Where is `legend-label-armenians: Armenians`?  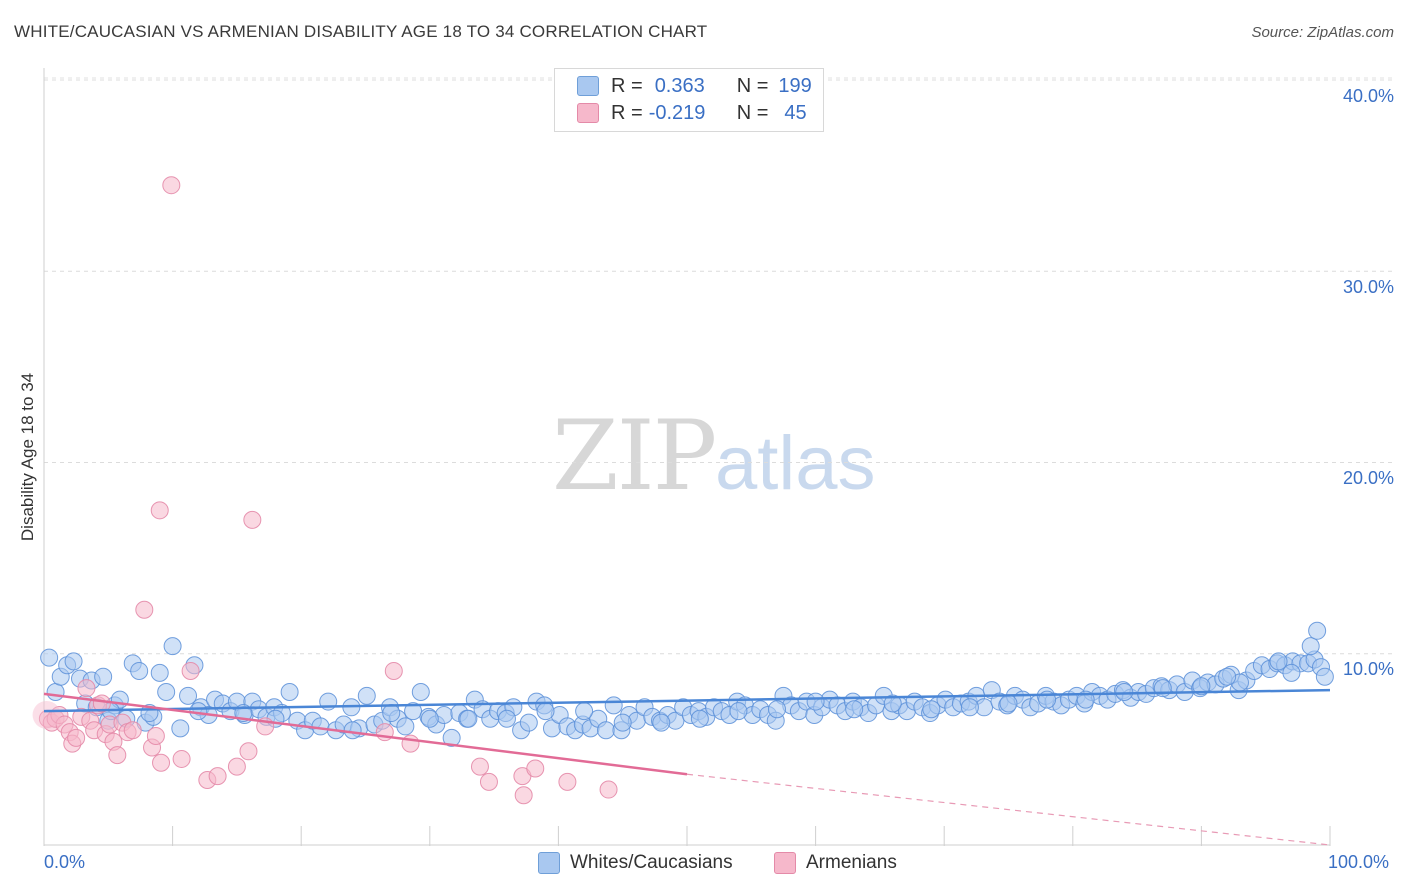
legend-label-armenians: Armenians is located at coordinates (851, 862).